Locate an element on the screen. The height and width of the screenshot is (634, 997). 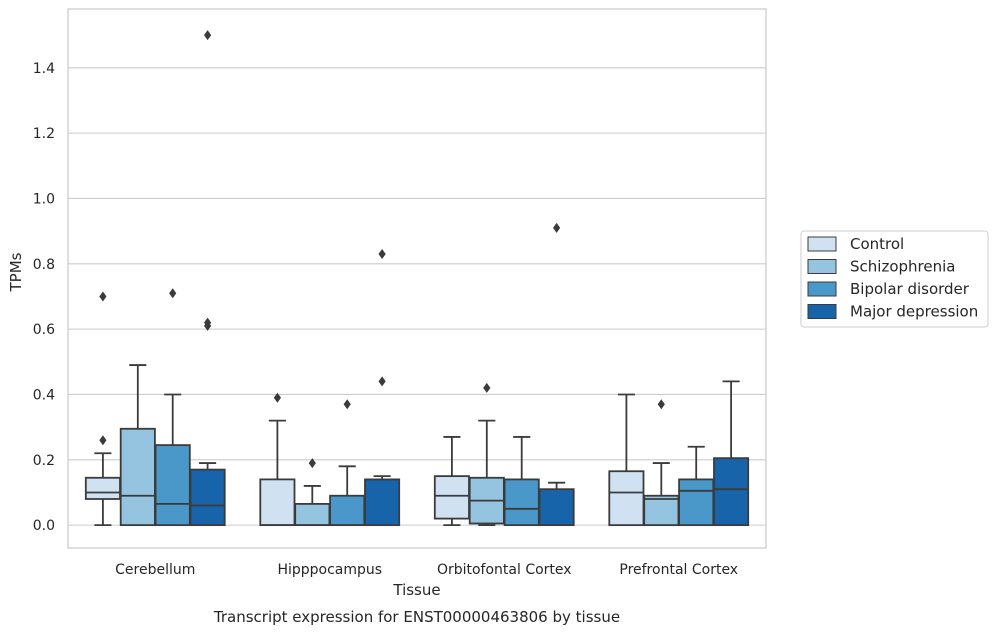
y-tick-label: 0.4 is located at coordinates (44, 395).